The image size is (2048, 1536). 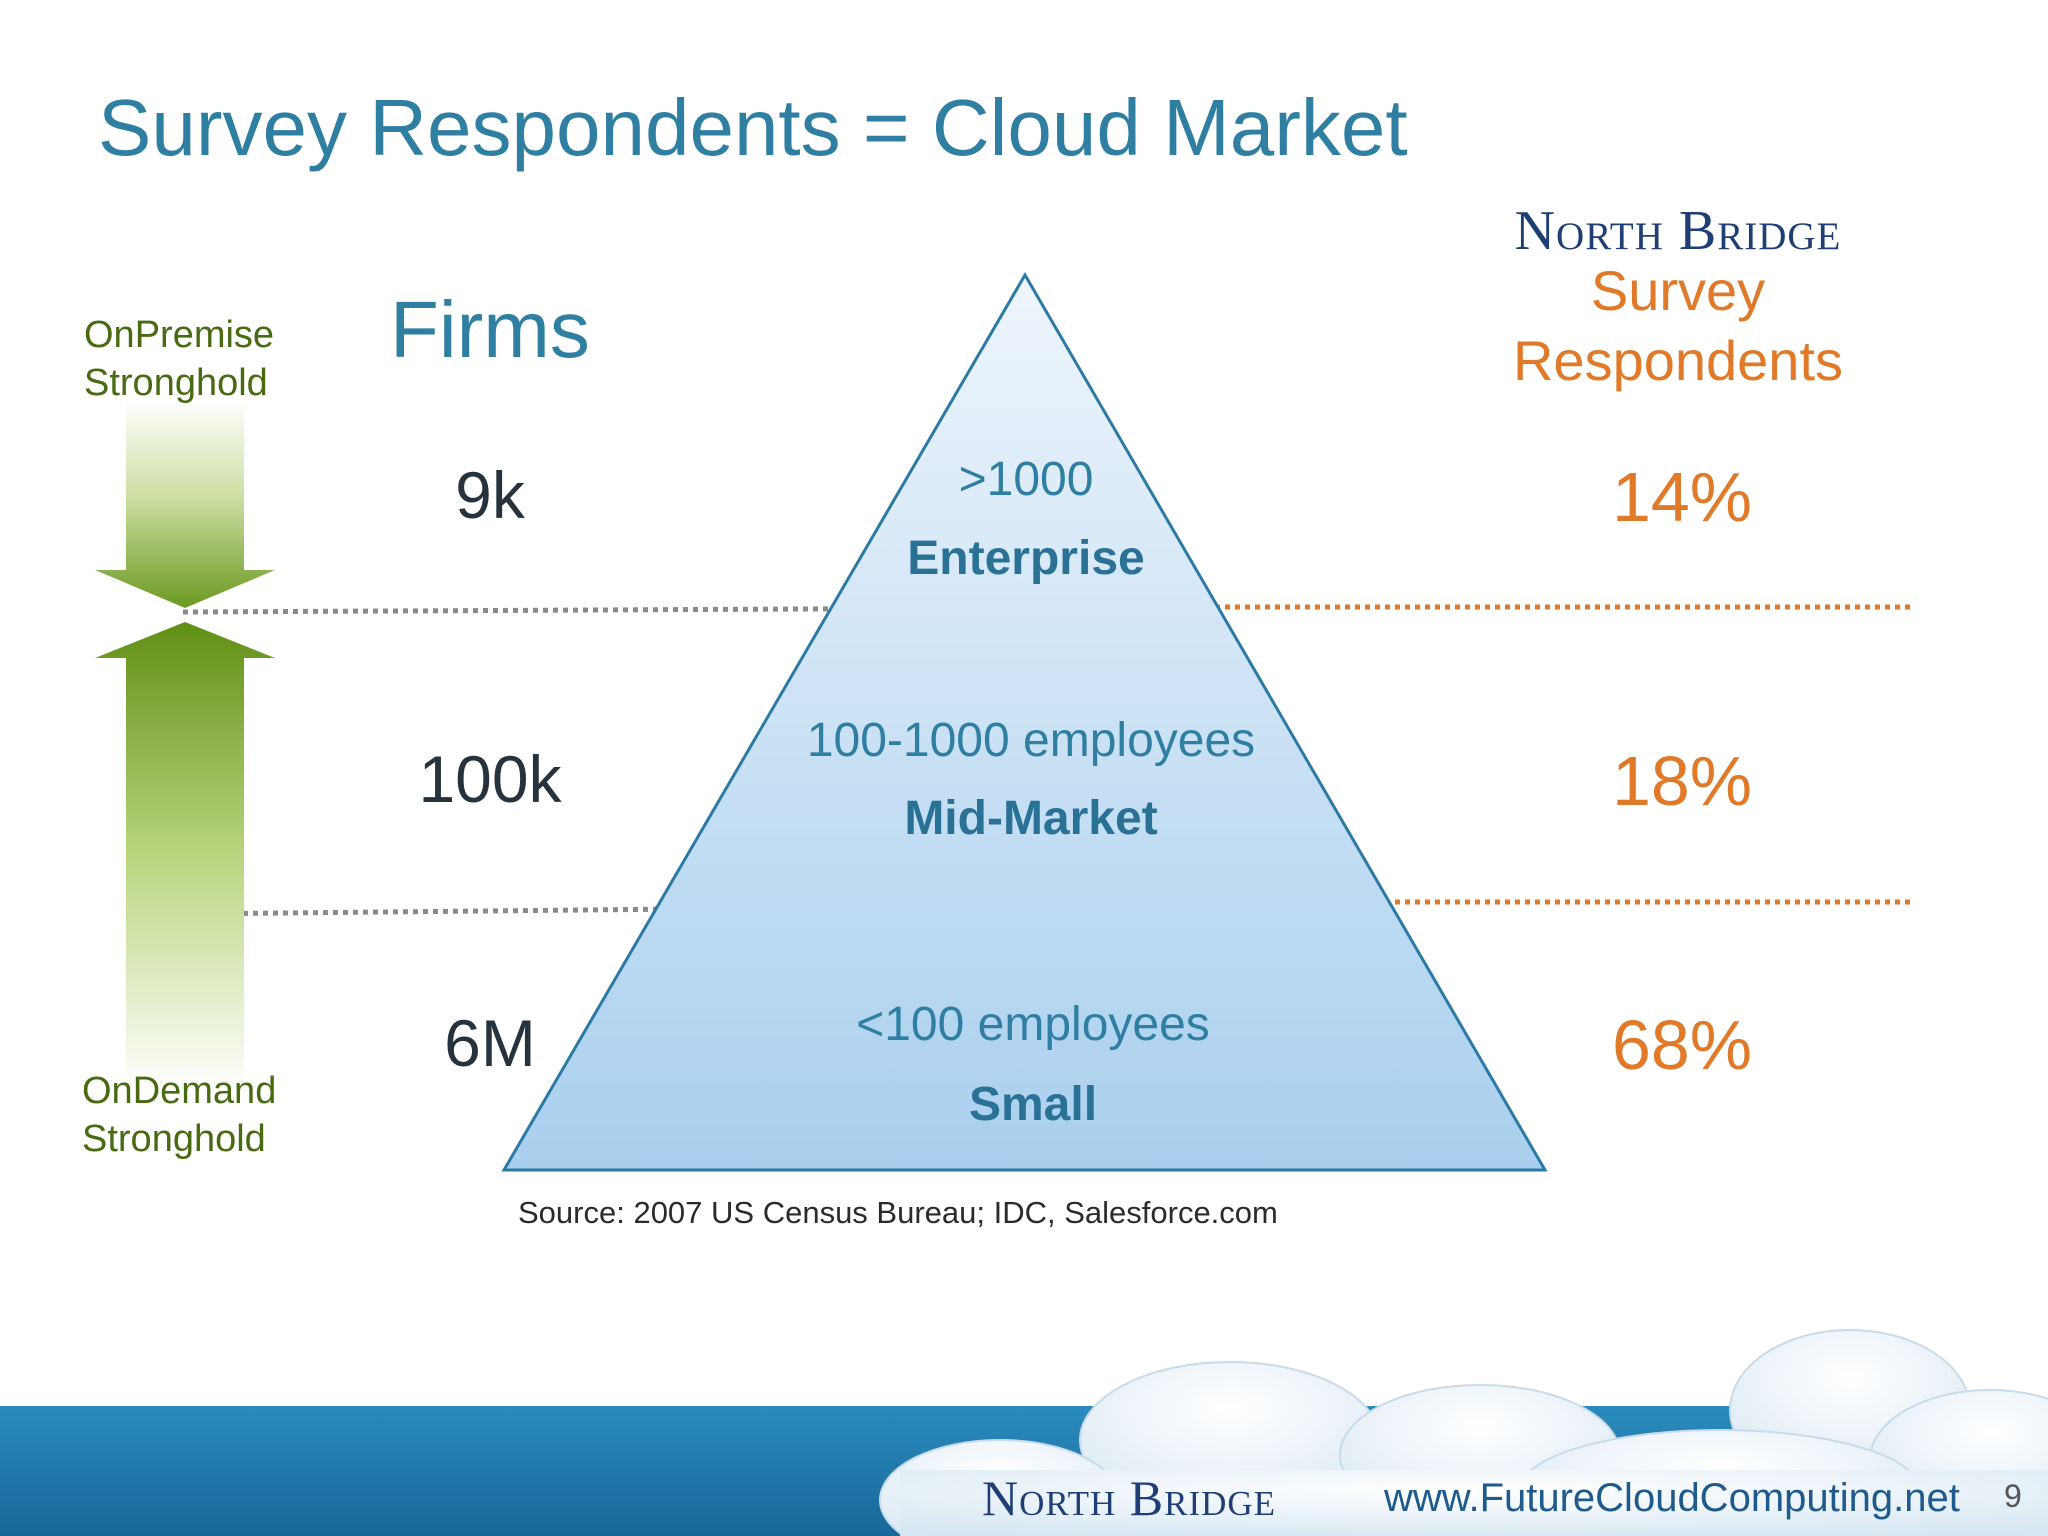 What do you see at coordinates (1672, 1498) in the screenshot?
I see `footer-url: www.FutureCloudComputing.net` at bounding box center [1672, 1498].